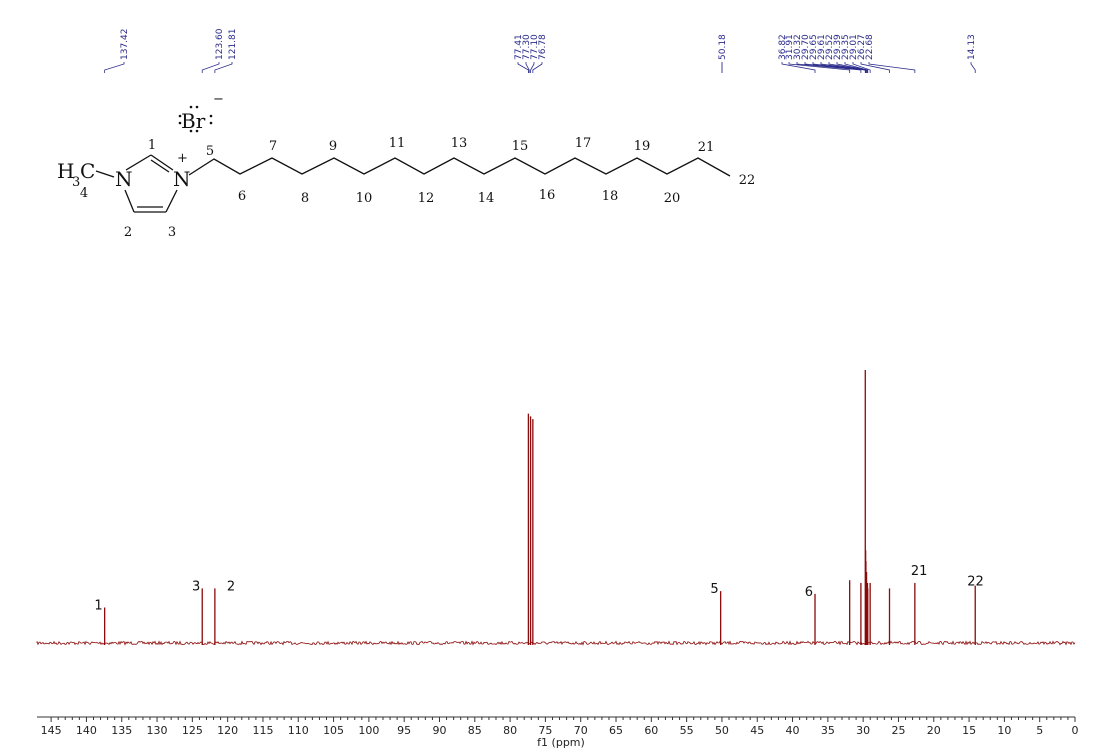  I want to click on peak-list-label-77.10: 77.10, so click(535, 47).